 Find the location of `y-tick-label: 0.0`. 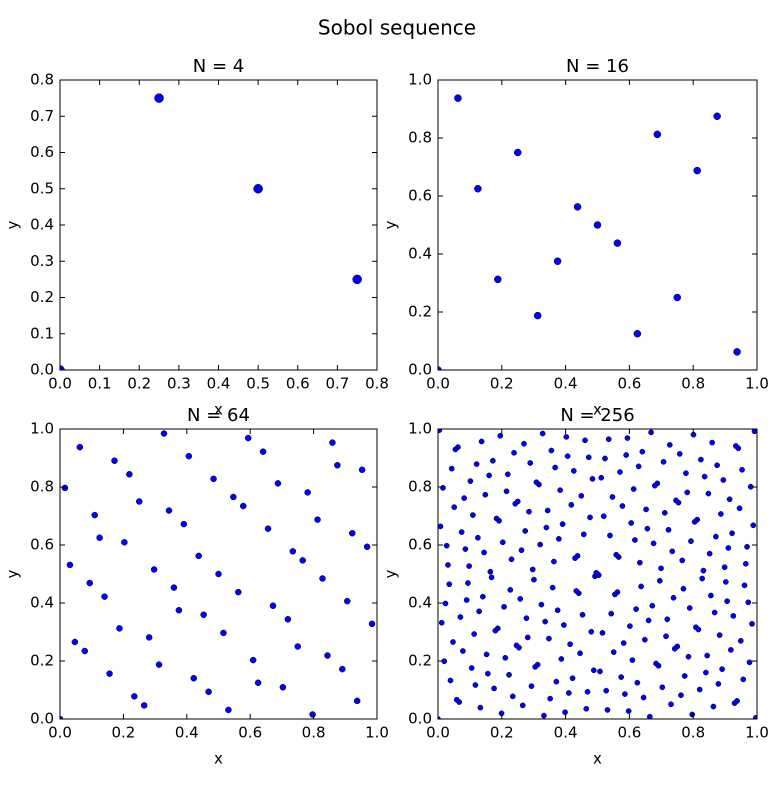

y-tick-label: 0.0 is located at coordinates (420, 370).